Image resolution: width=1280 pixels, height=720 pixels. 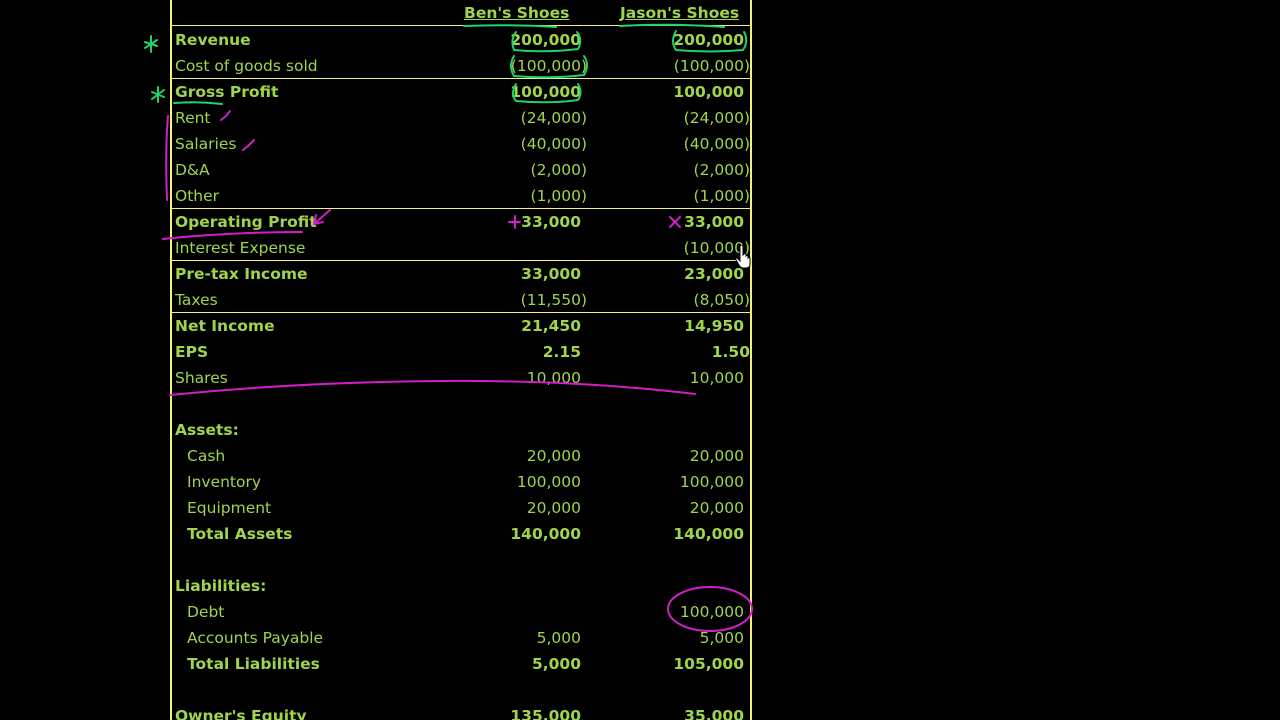 What do you see at coordinates (193, 118) in the screenshot?
I see `row-label: Rent` at bounding box center [193, 118].